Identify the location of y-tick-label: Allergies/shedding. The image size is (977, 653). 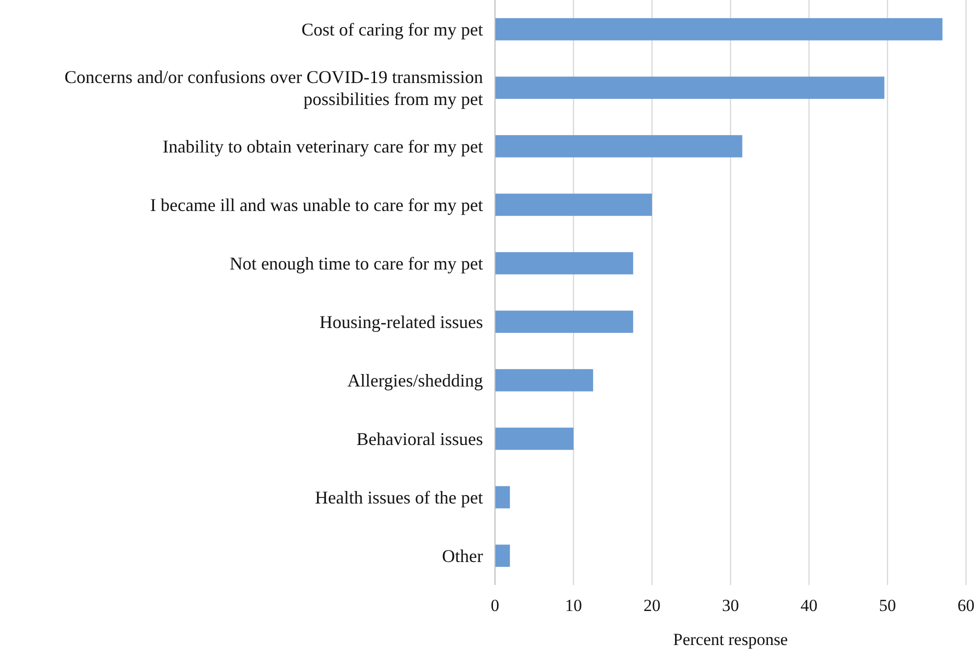
(415, 380).